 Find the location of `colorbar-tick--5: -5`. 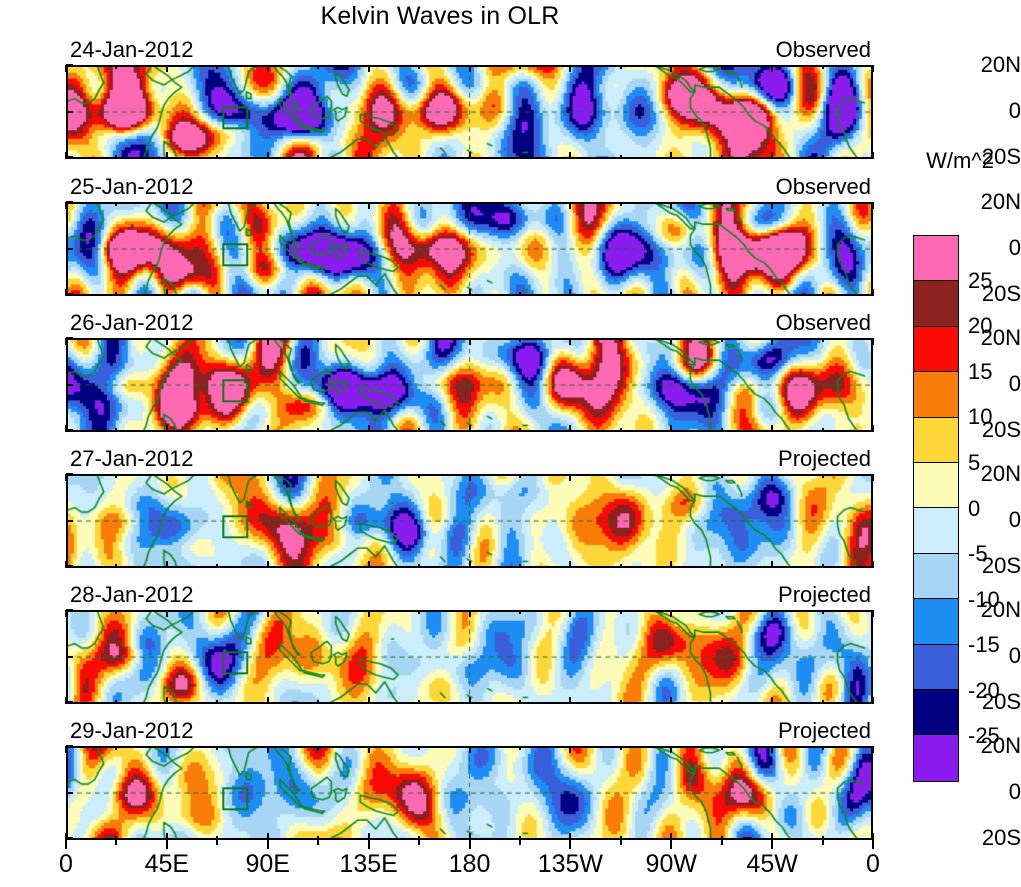

colorbar-tick--5: -5 is located at coordinates (978, 554).